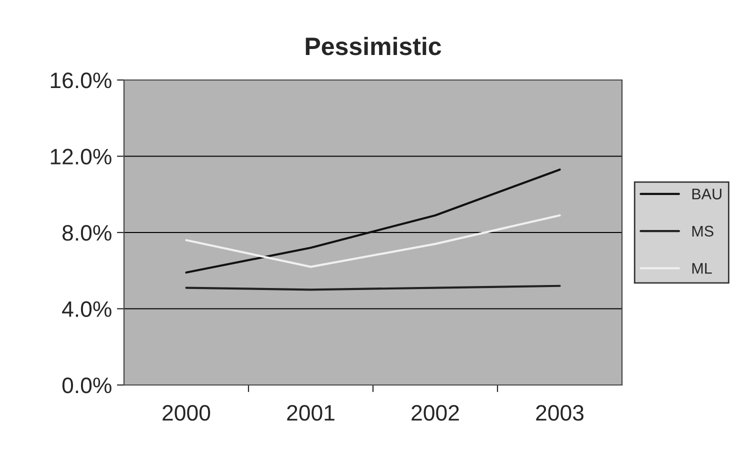 The image size is (748, 452). What do you see at coordinates (310, 413) in the screenshot?
I see `x-tick-label: 2001` at bounding box center [310, 413].